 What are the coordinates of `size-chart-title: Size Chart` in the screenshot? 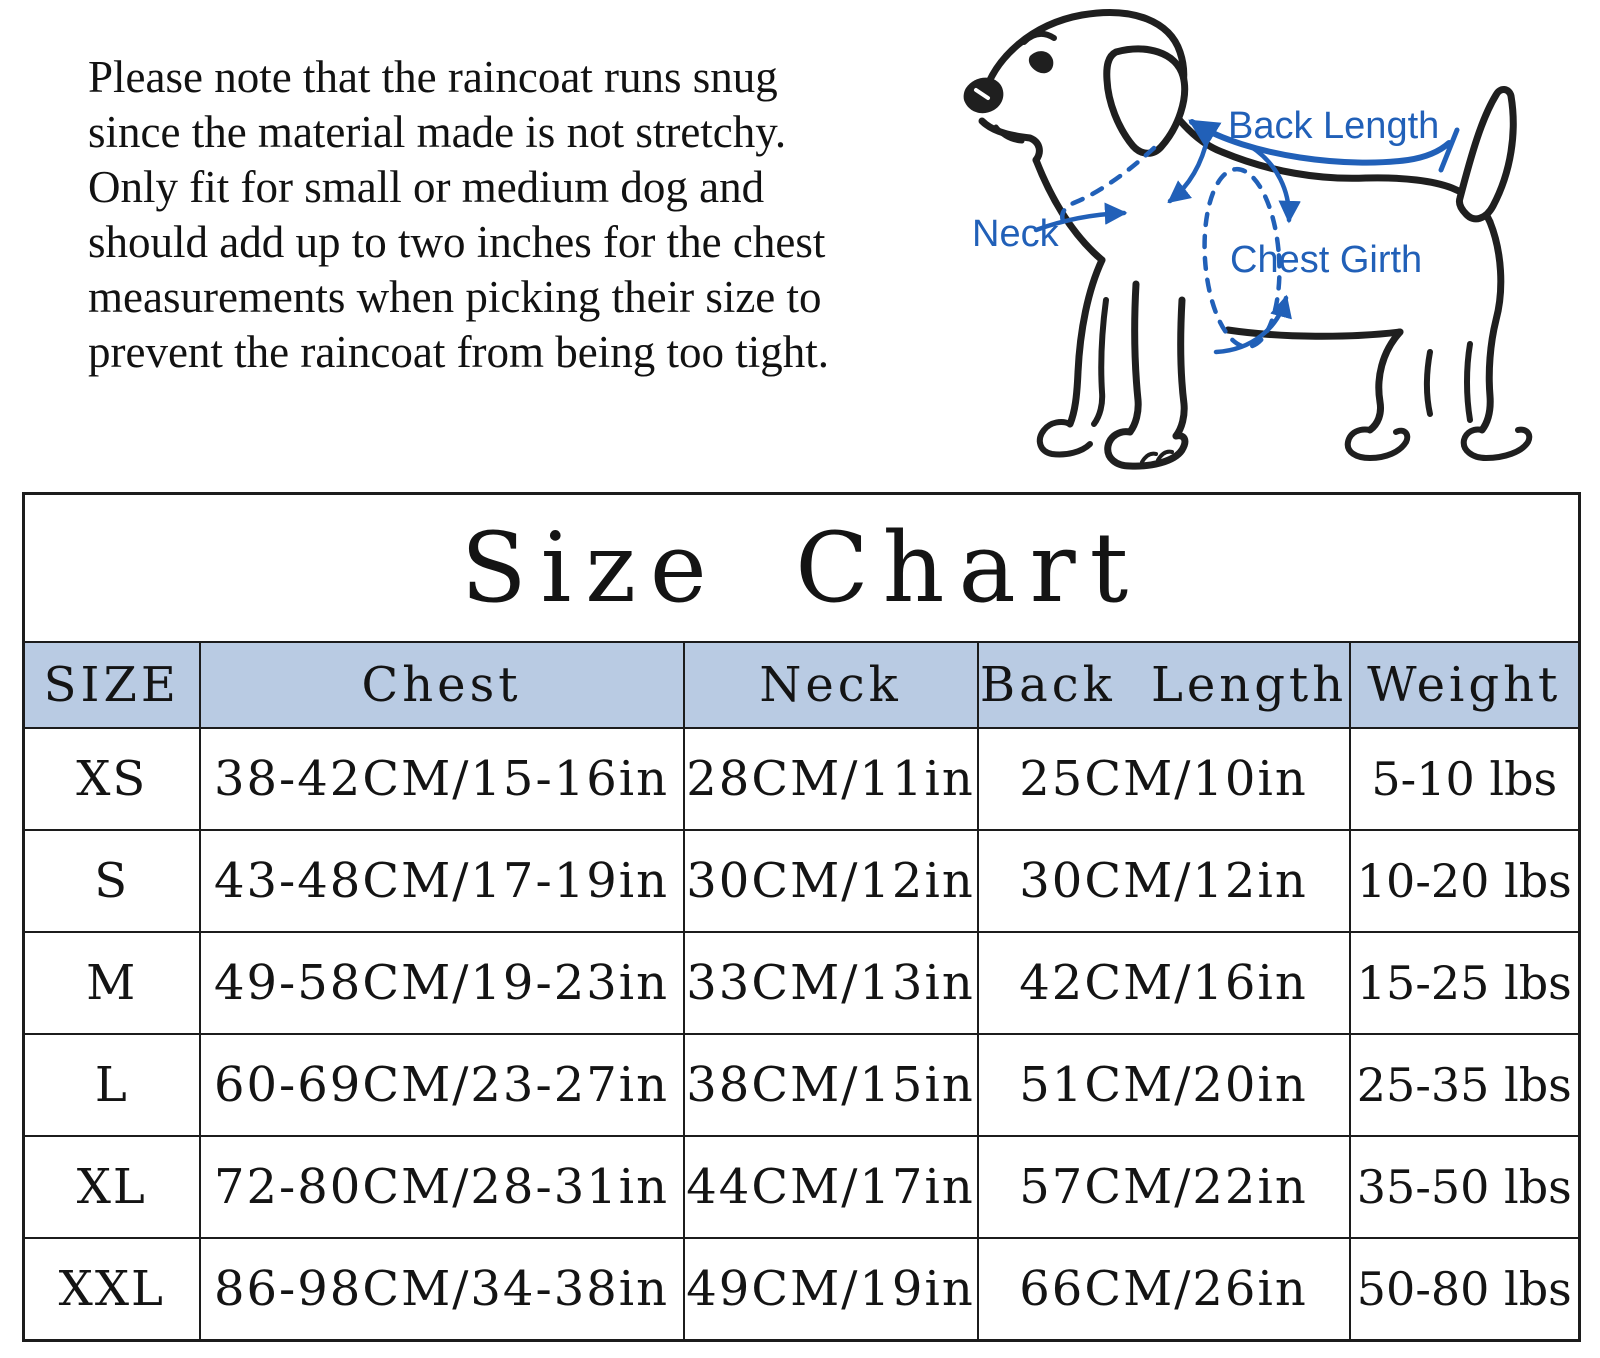 It's located at (801, 567).